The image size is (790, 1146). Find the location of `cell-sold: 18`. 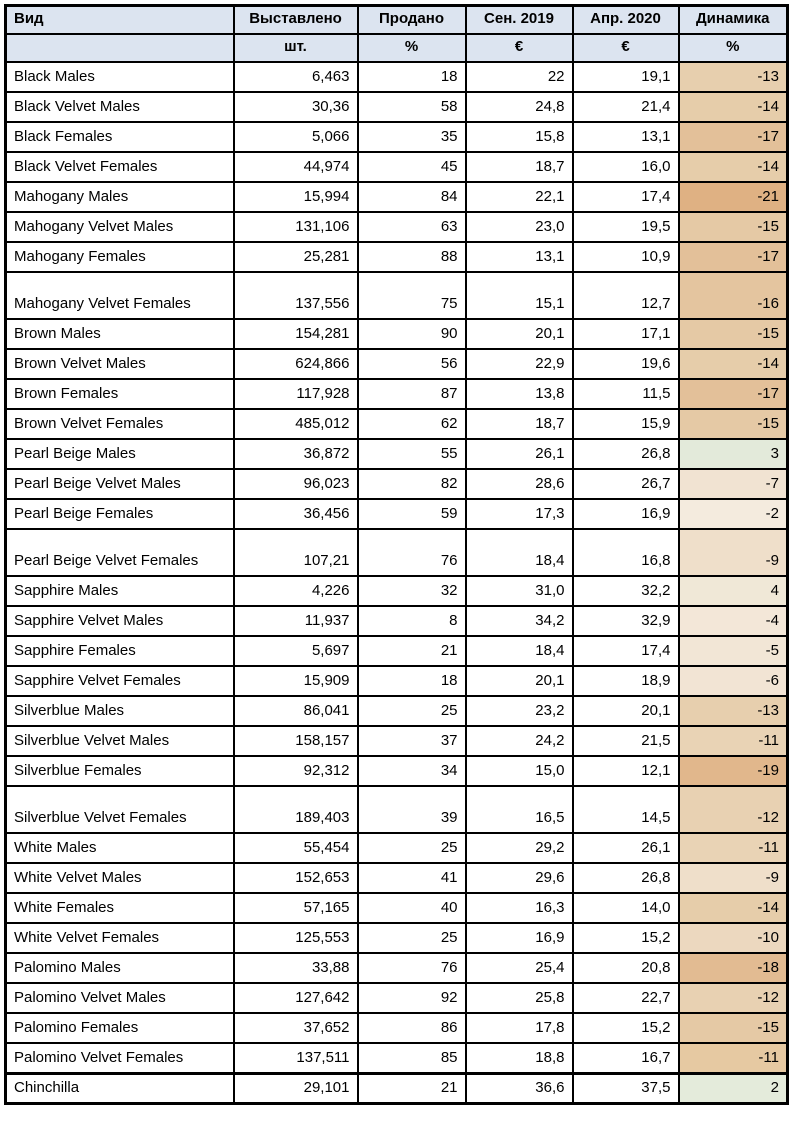

cell-sold: 18 is located at coordinates (411, 77).